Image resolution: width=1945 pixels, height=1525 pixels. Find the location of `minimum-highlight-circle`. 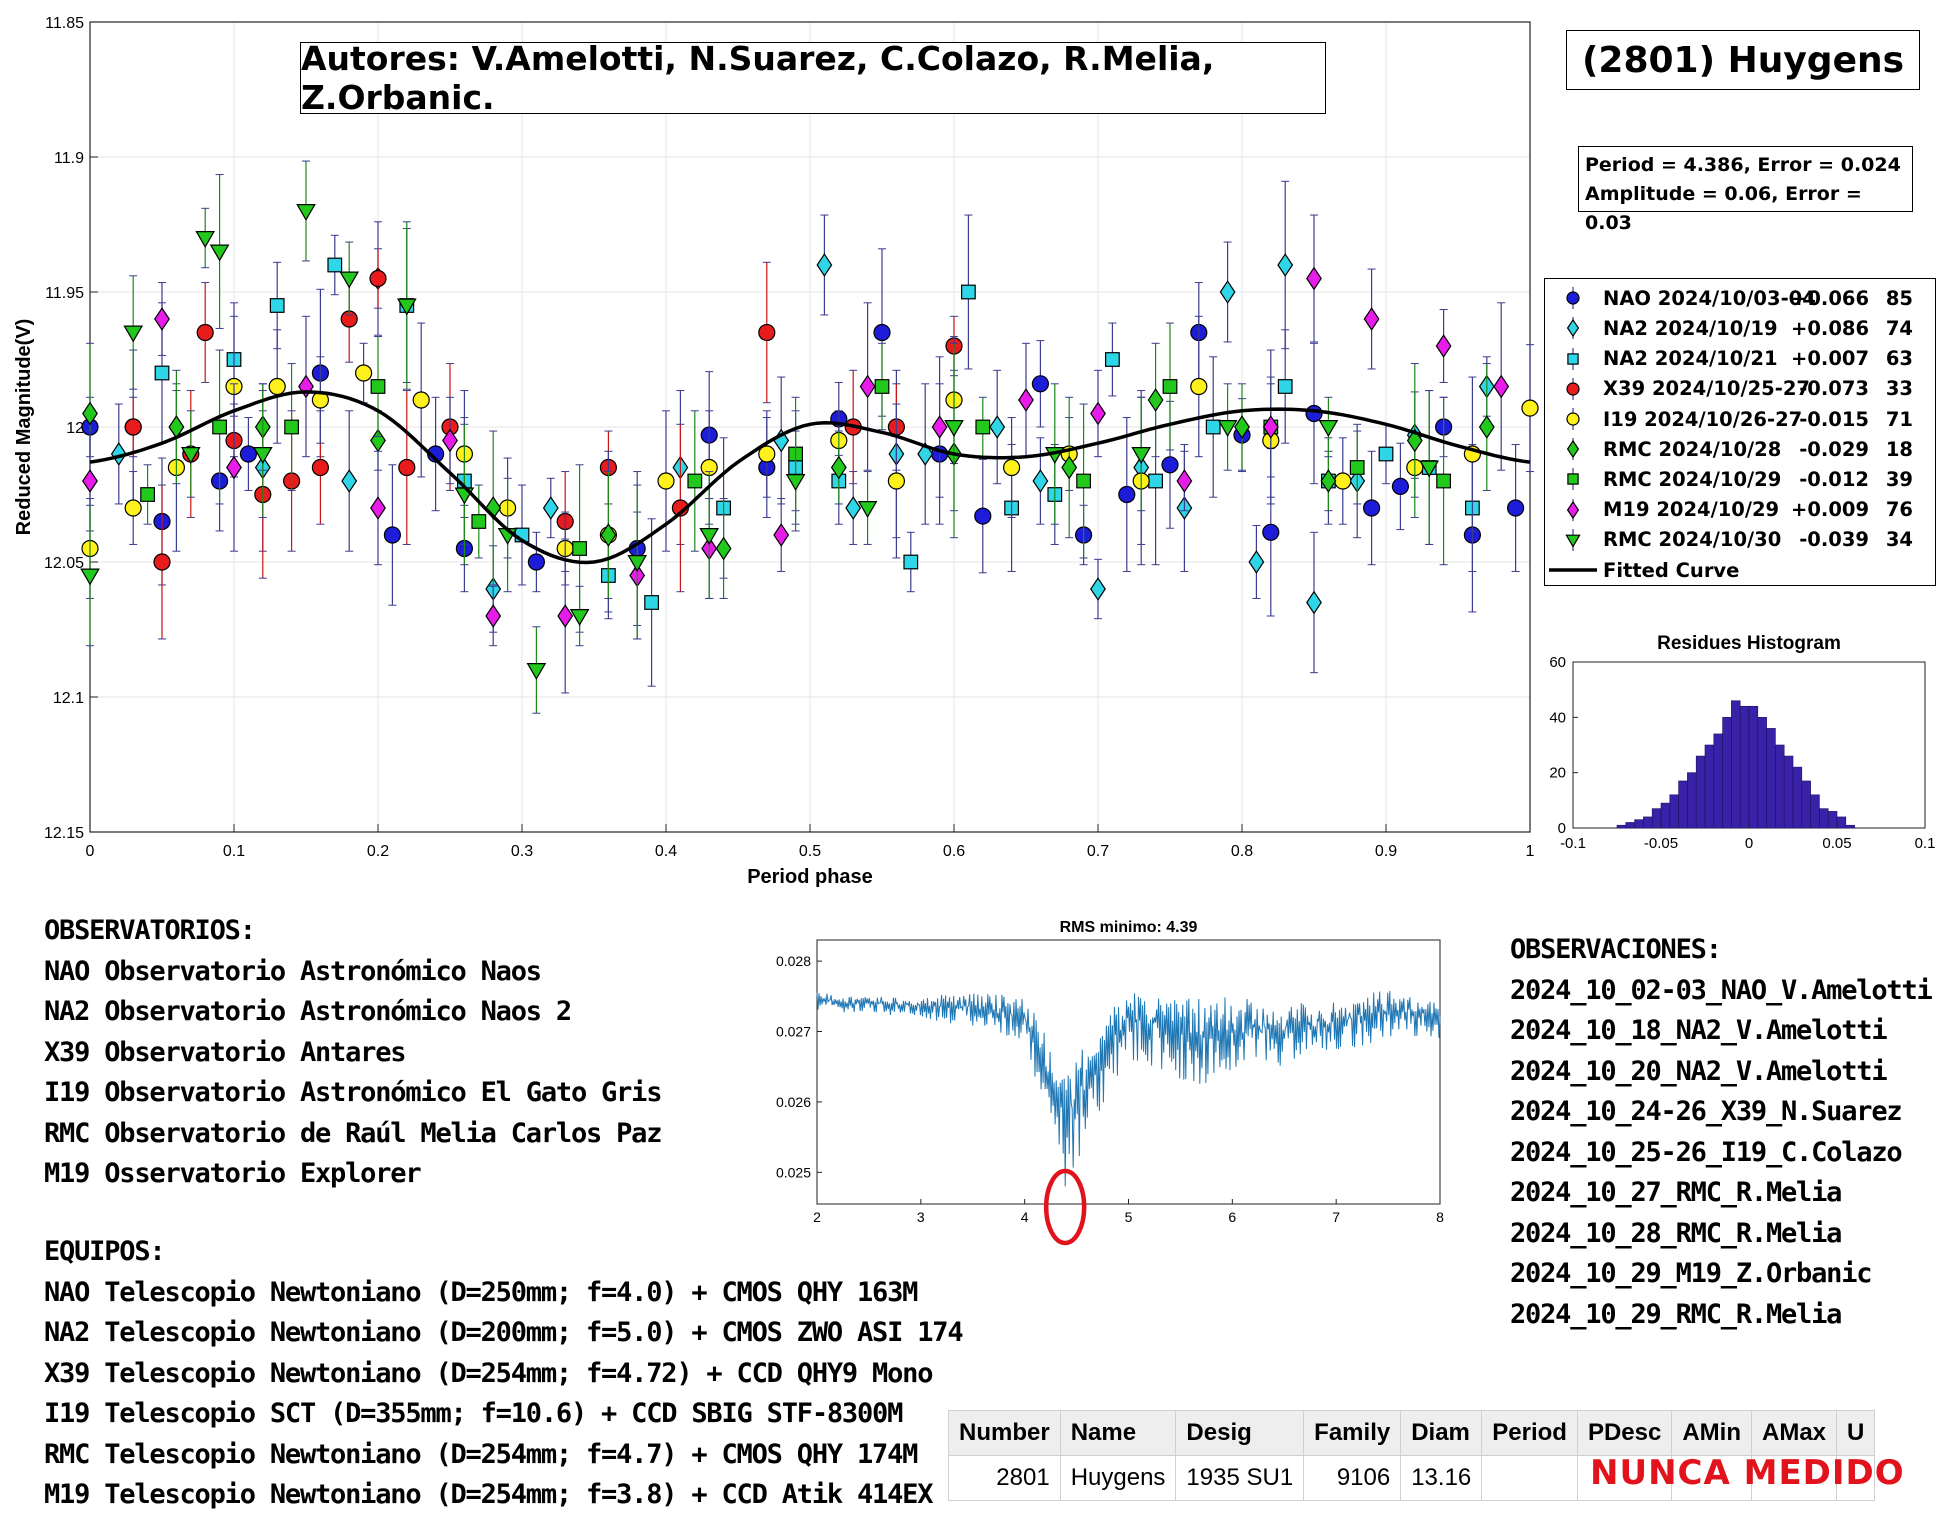

minimum-highlight-circle is located at coordinates (1065, 1207).